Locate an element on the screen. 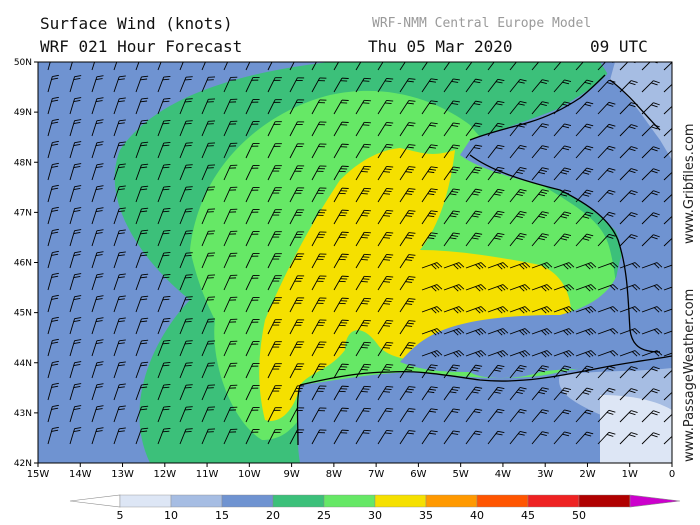 The height and width of the screenshot is (525, 700). lat-label: 45N is located at coordinates (23, 314).